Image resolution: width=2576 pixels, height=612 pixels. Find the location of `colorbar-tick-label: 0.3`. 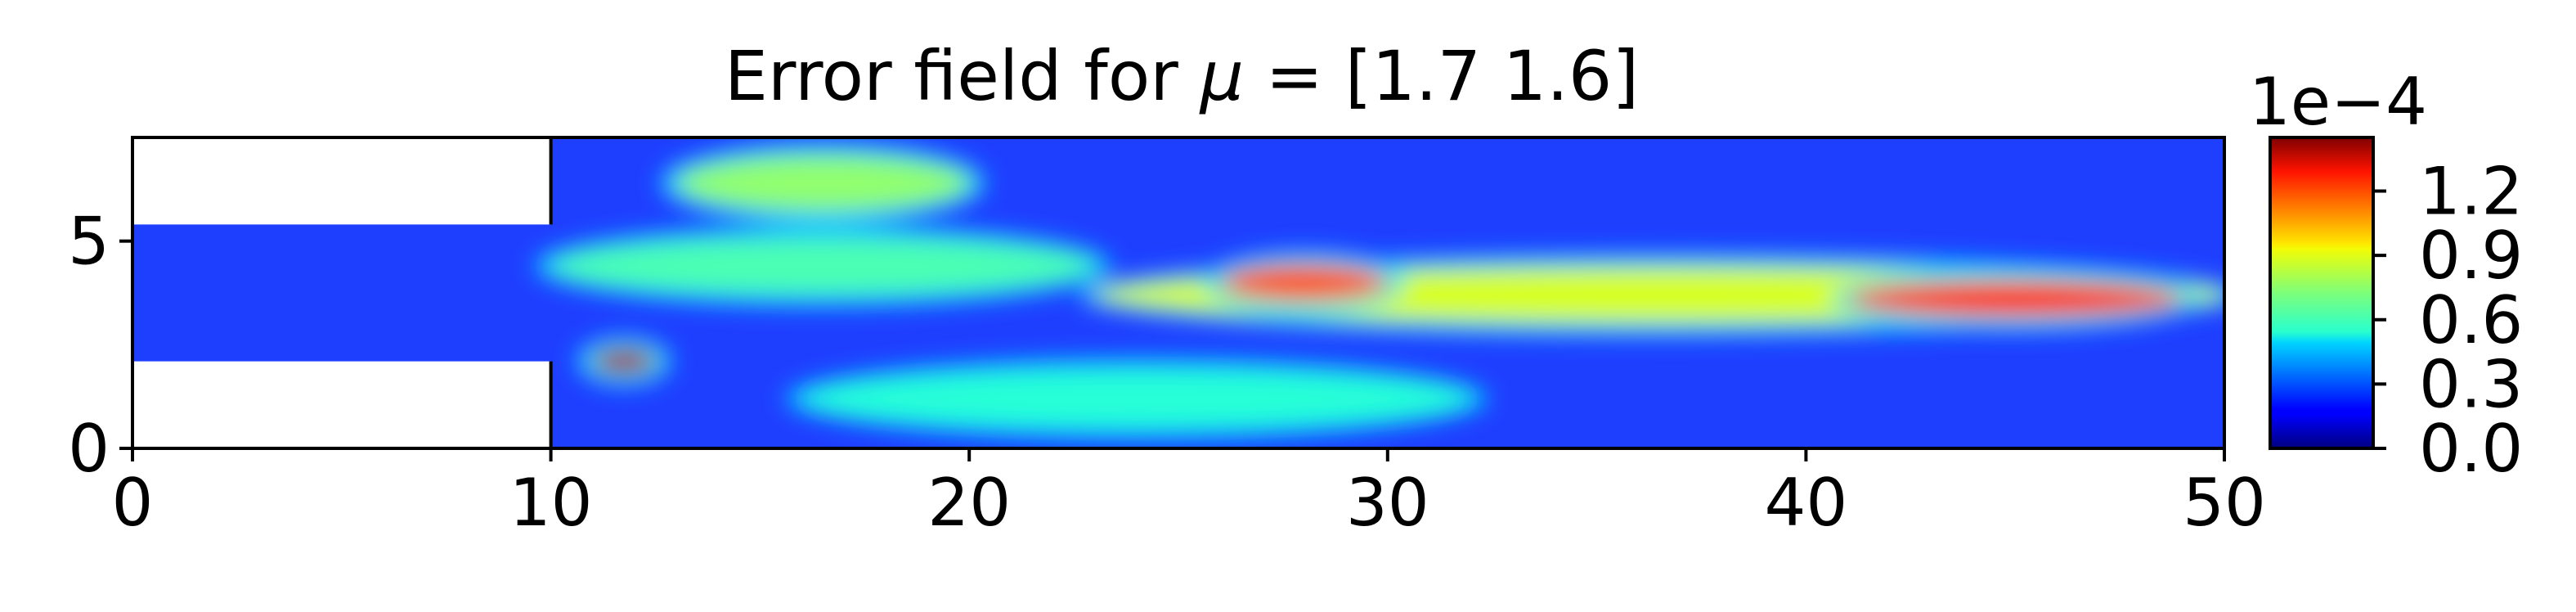

colorbar-tick-label: 0.3 is located at coordinates (2471, 384).